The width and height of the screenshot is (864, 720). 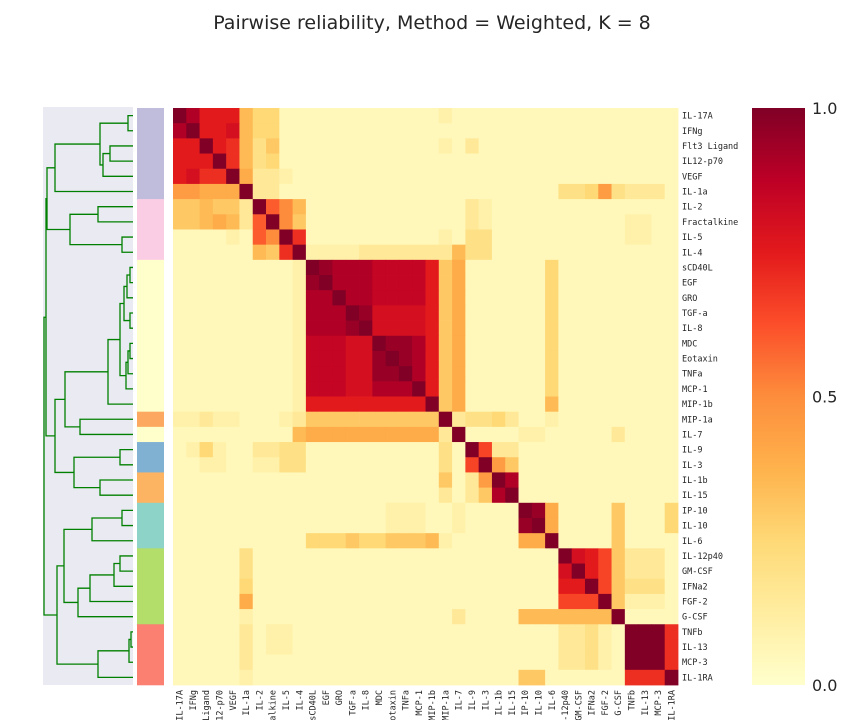 I want to click on colorbar-tick-label: 0.0, so click(x=824, y=685).